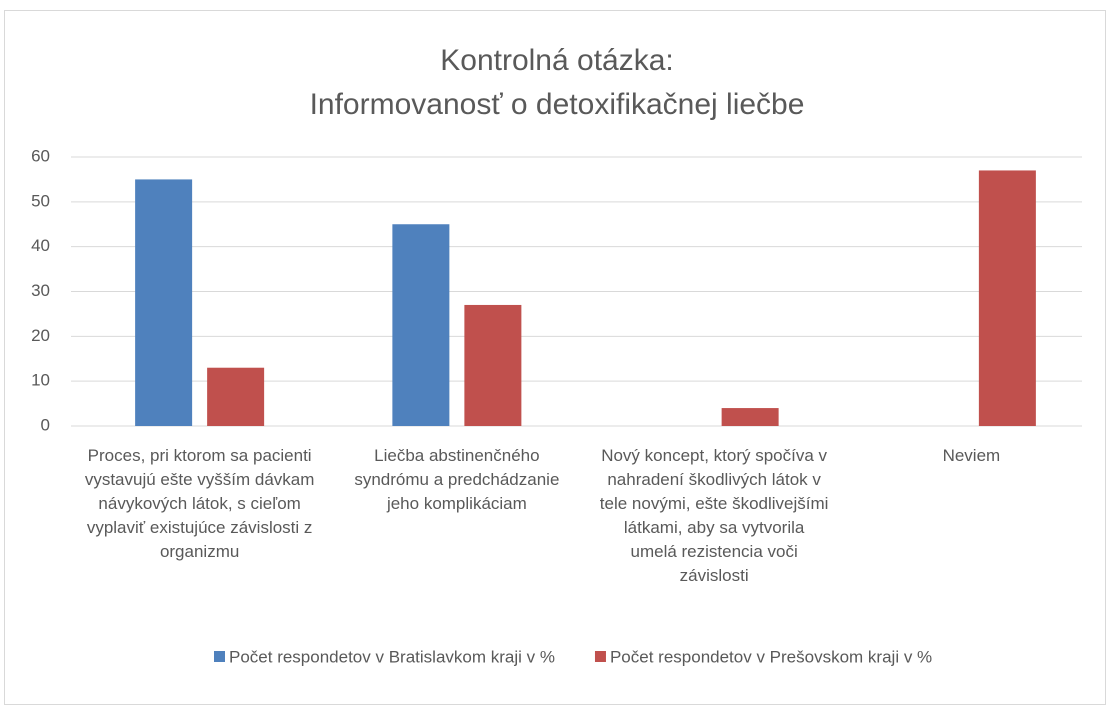  Describe the element at coordinates (45, 424) in the screenshot. I see `y-tick-label: 0` at that location.